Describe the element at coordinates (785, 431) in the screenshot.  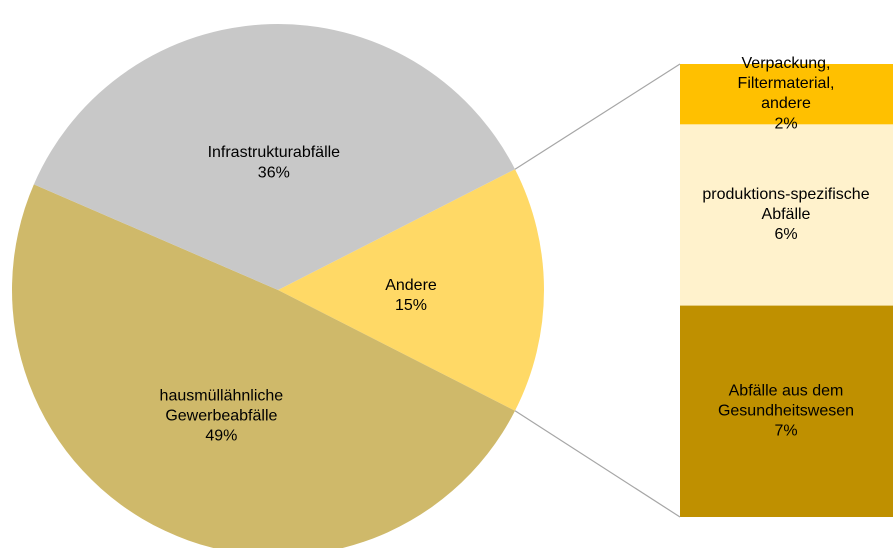
I see `bar-label-value: 7%` at that location.